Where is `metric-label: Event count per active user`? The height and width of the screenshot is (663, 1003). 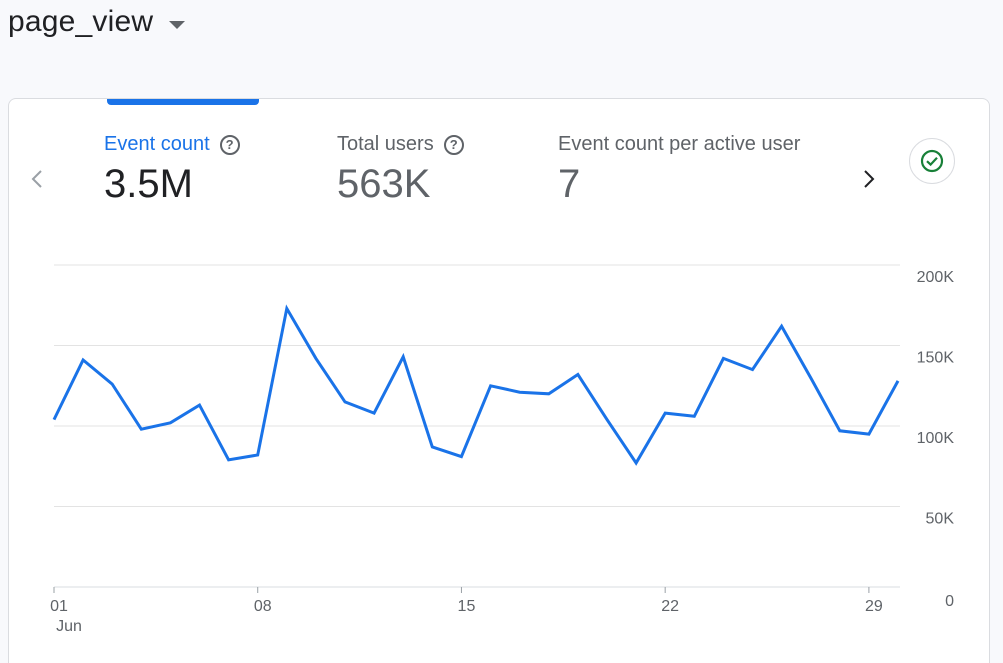 metric-label: Event count per active user is located at coordinates (679, 144).